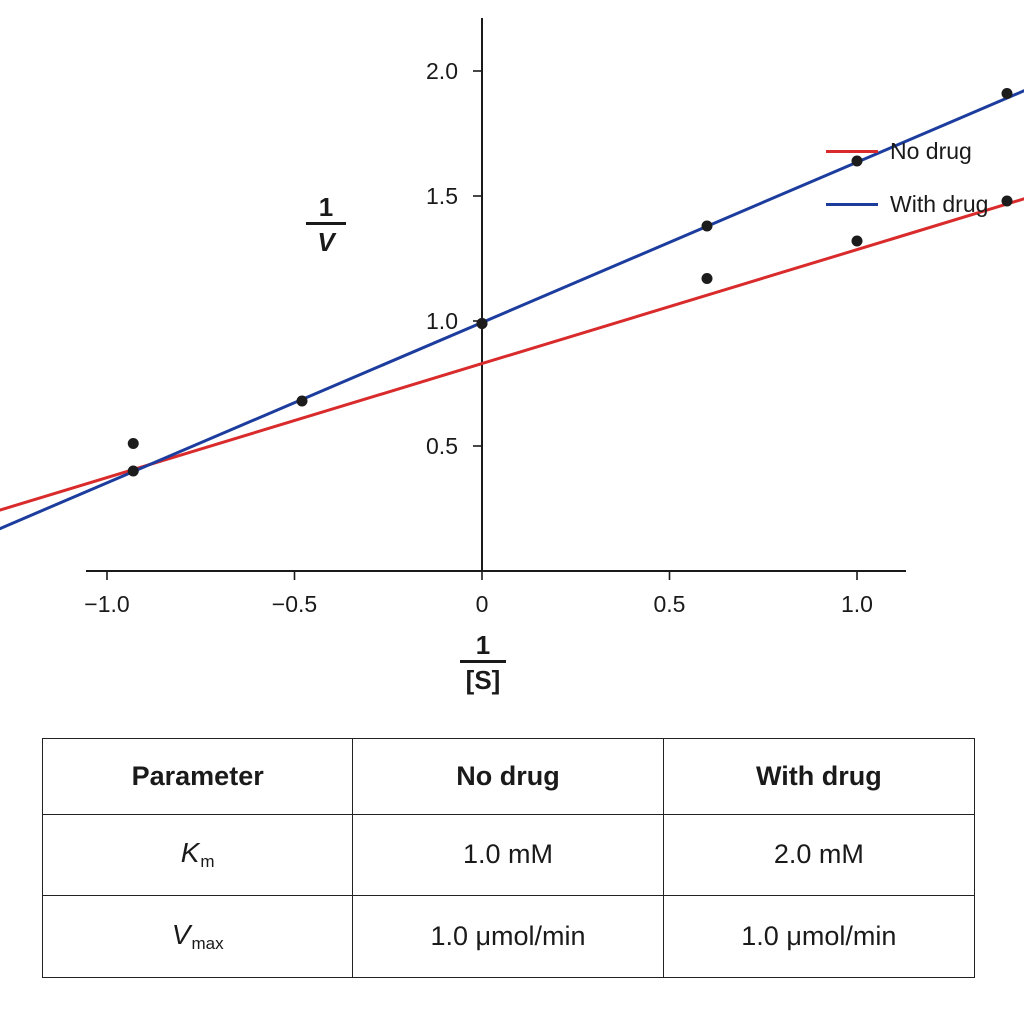 Image resolution: width=1024 pixels, height=1024 pixels. What do you see at coordinates (207, 862) in the screenshot?
I see `parameter-subscript: m` at bounding box center [207, 862].